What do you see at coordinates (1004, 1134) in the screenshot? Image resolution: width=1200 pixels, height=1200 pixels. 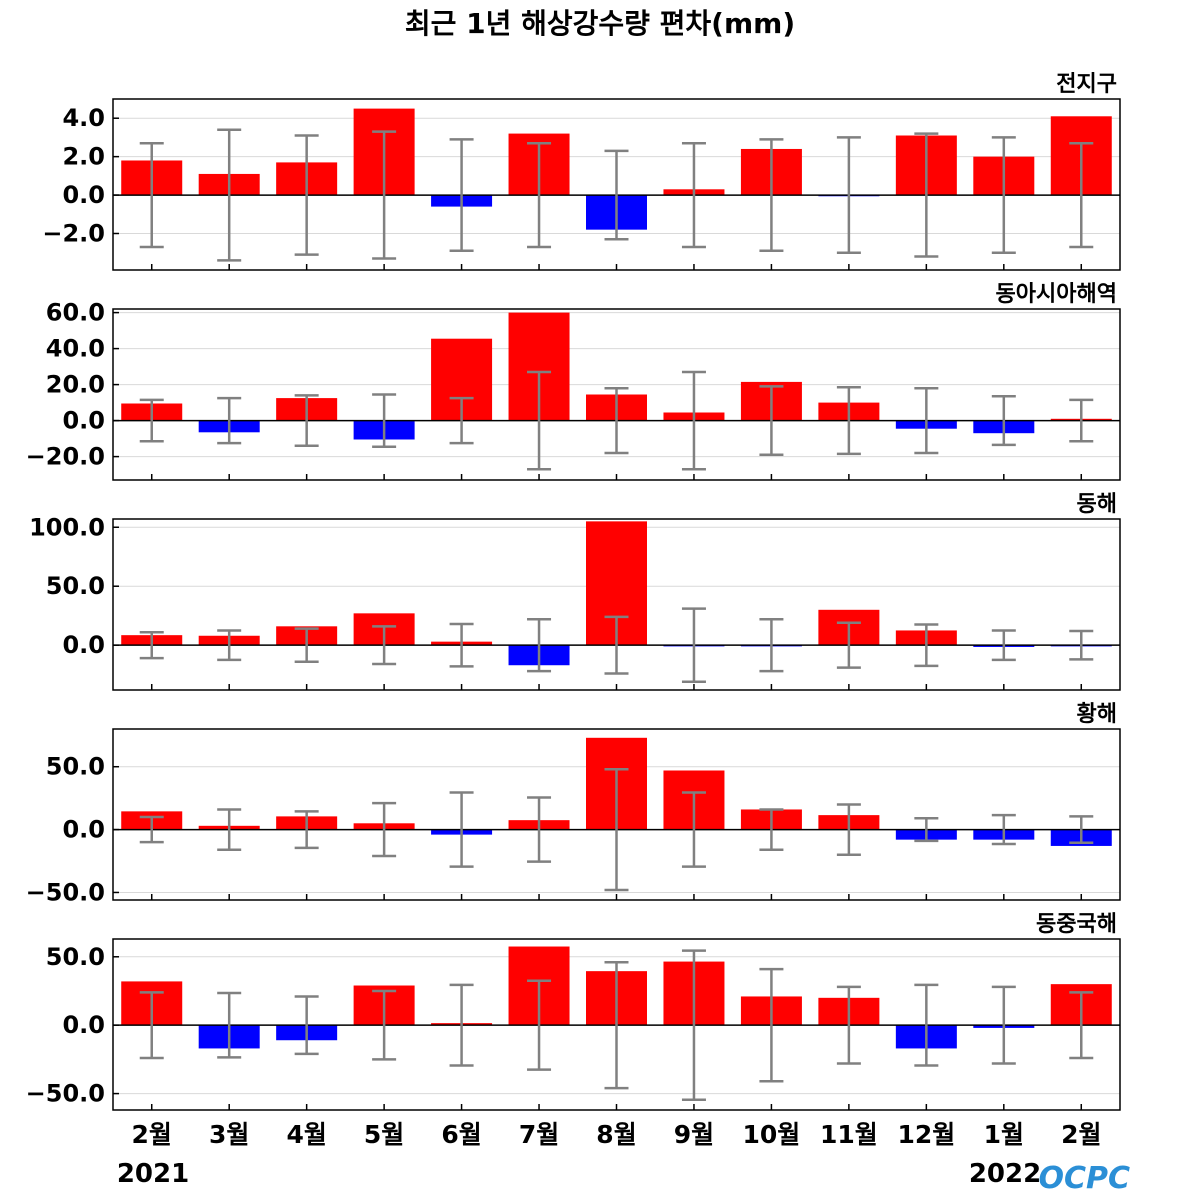 I see `x-tick-label: 1월` at bounding box center [1004, 1134].